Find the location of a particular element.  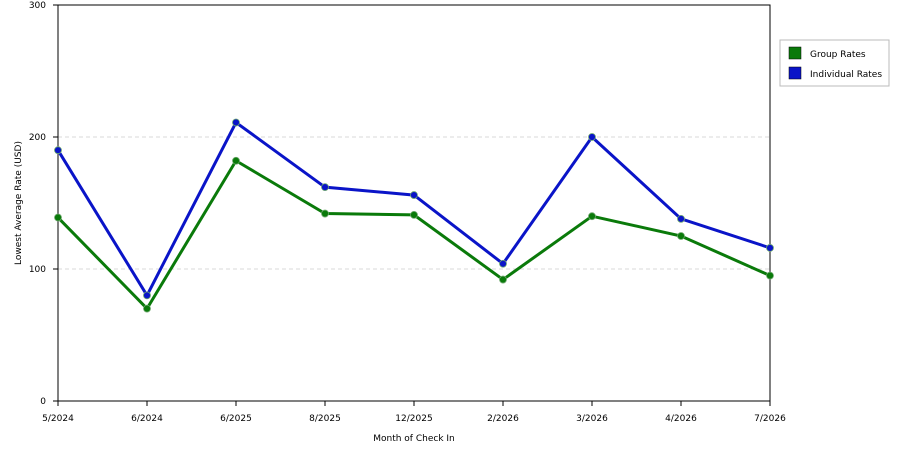

x-tick-label: 7/2026 is located at coordinates (770, 419).